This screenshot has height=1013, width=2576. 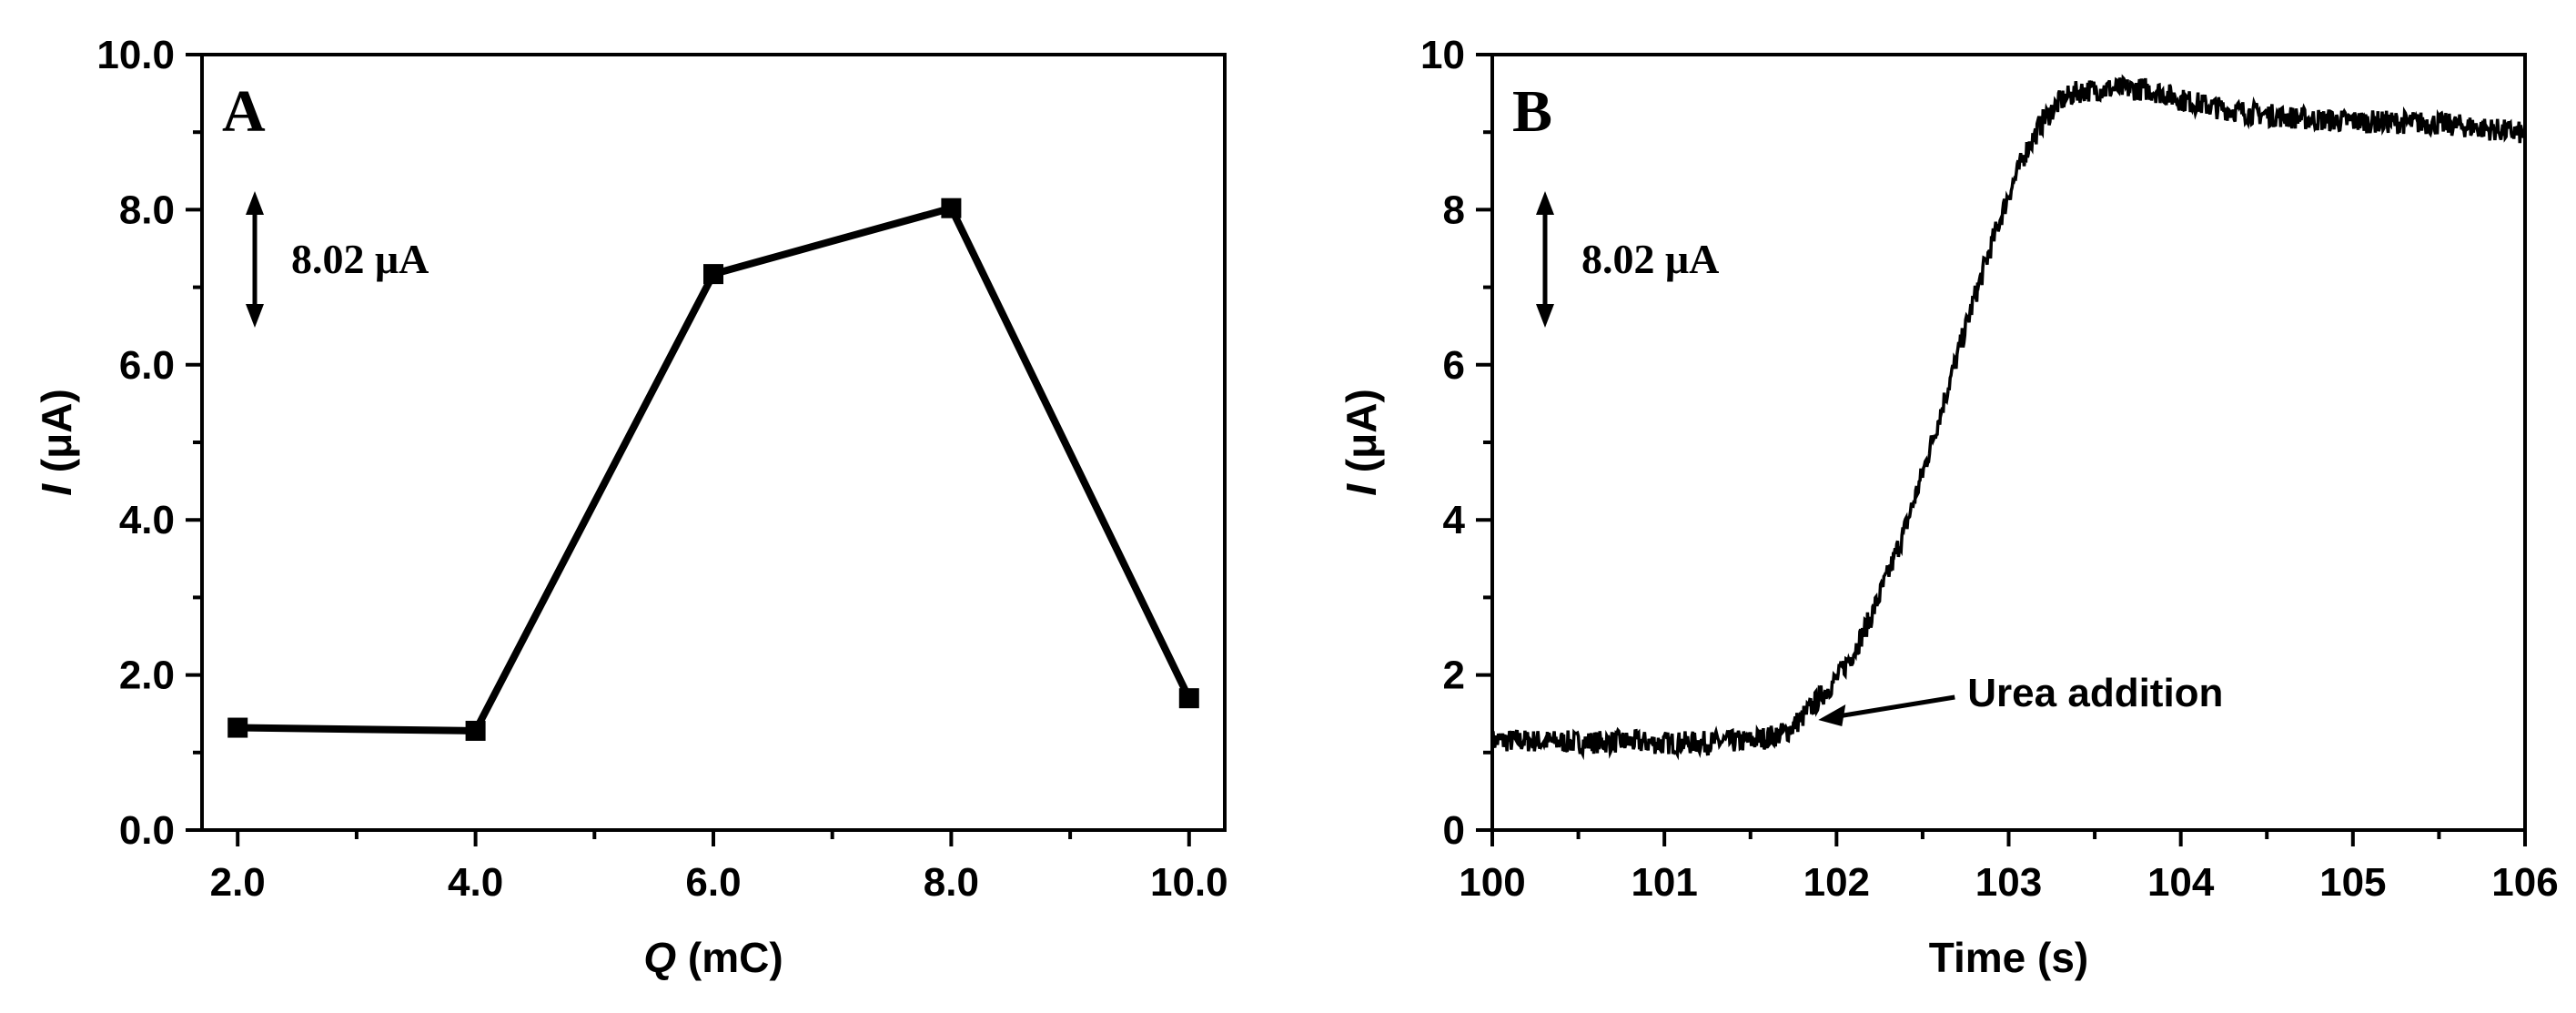 What do you see at coordinates (2095, 693) in the screenshot?
I see `annotation-label: Urea addition` at bounding box center [2095, 693].